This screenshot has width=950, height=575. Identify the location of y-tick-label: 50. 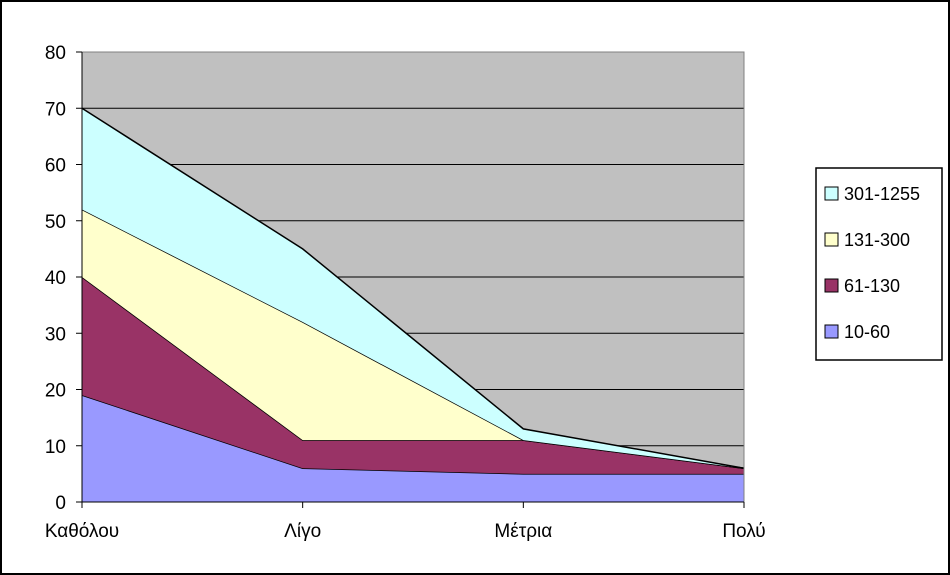
(55, 222).